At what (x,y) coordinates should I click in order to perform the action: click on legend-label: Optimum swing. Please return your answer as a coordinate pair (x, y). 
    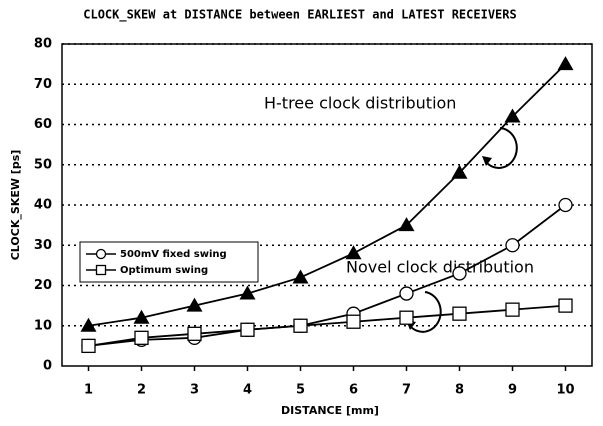
    Looking at the image, I should click on (164, 270).